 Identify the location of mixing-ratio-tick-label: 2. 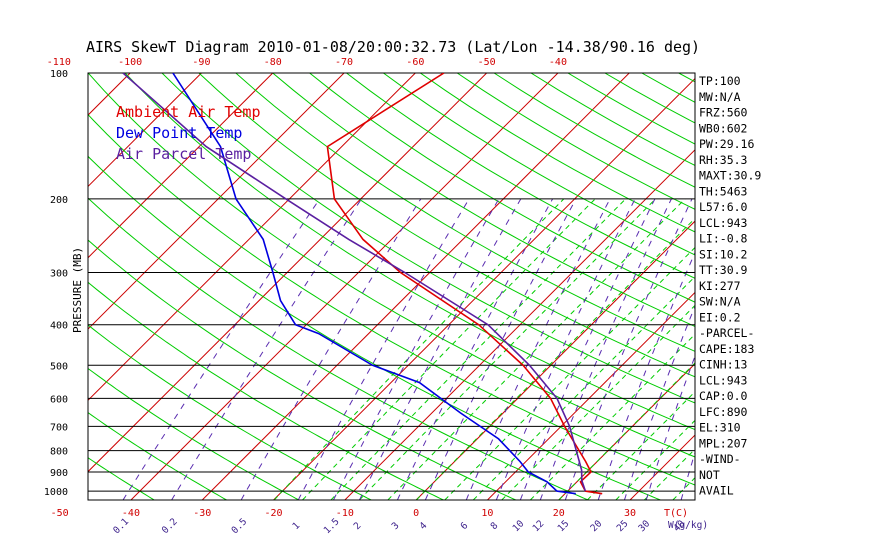
(358, 526).